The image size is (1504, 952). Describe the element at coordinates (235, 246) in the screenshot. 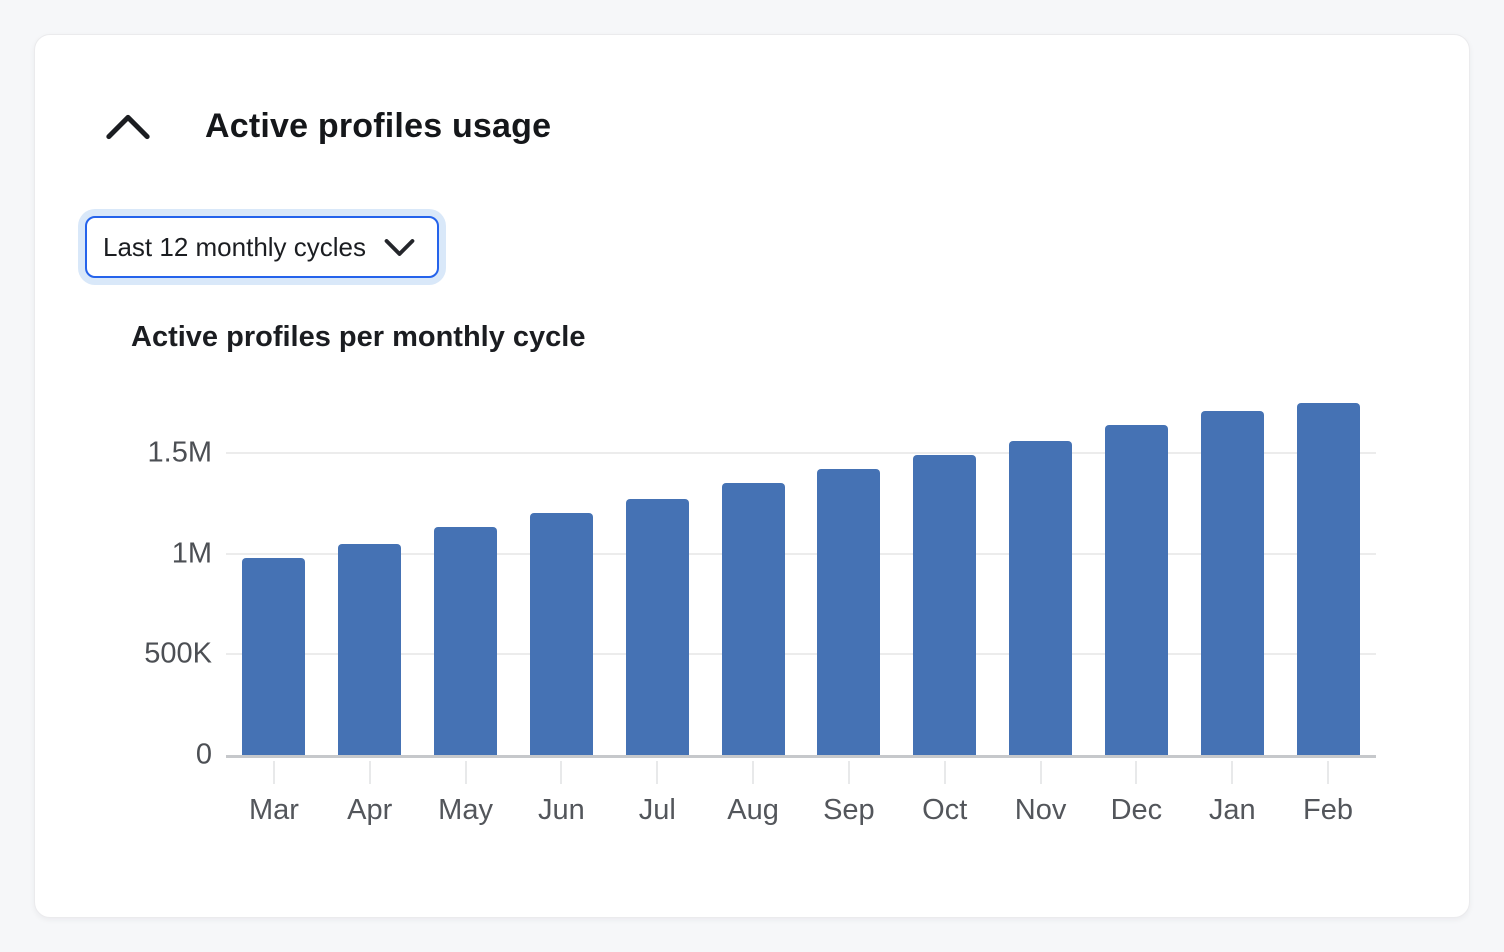

I see `cycle-filter-selected-value: Last 12 monthly cycles` at that location.